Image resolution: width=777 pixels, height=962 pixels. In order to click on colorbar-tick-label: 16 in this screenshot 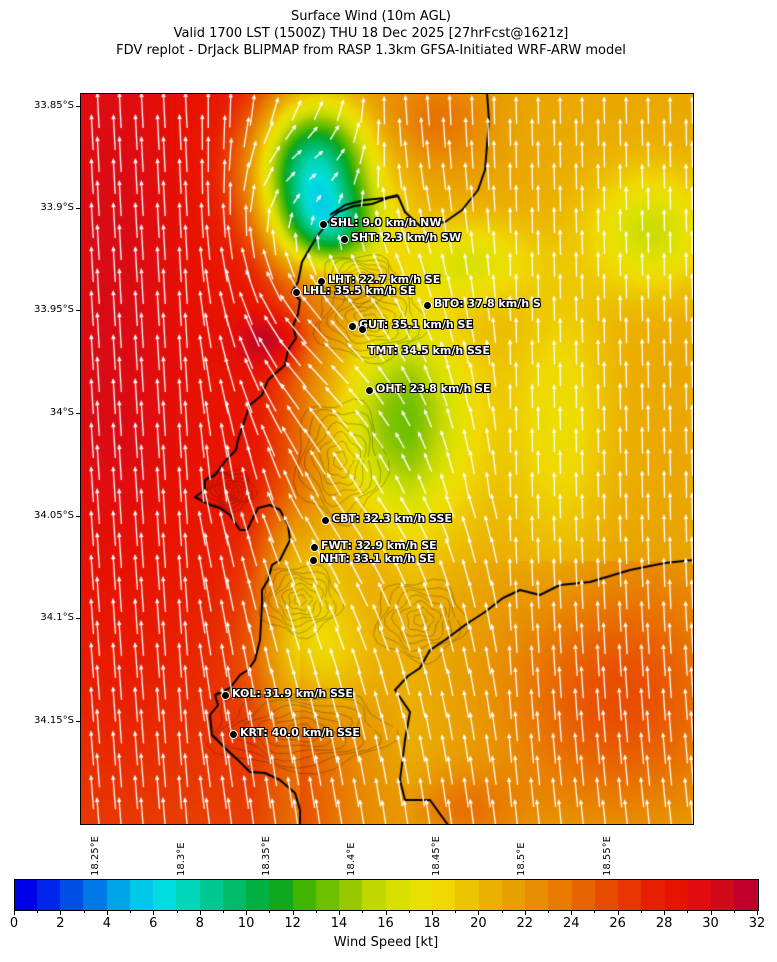, I will do `click(385, 923)`.